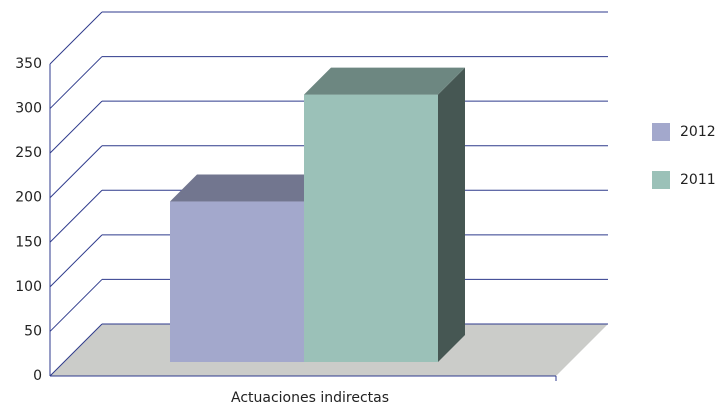 The image size is (722, 409). Describe the element at coordinates (28, 64) in the screenshot. I see `y-tick-label: 350` at that location.